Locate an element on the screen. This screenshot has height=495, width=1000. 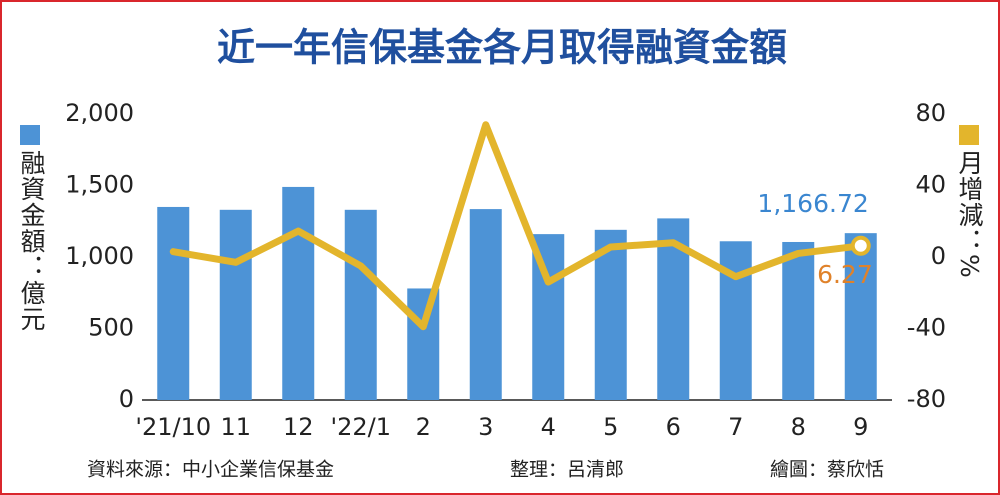
y-tick-label: 500 is located at coordinates (111, 328).